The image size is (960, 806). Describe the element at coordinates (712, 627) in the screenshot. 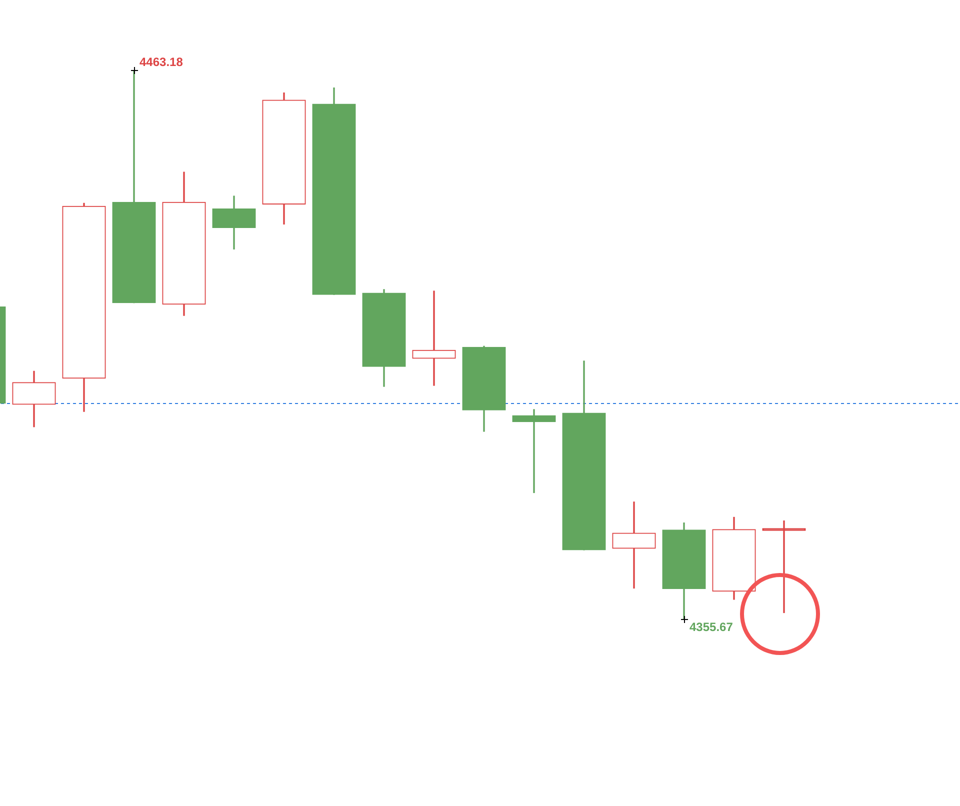

I see `text: 4355.67` at that location.